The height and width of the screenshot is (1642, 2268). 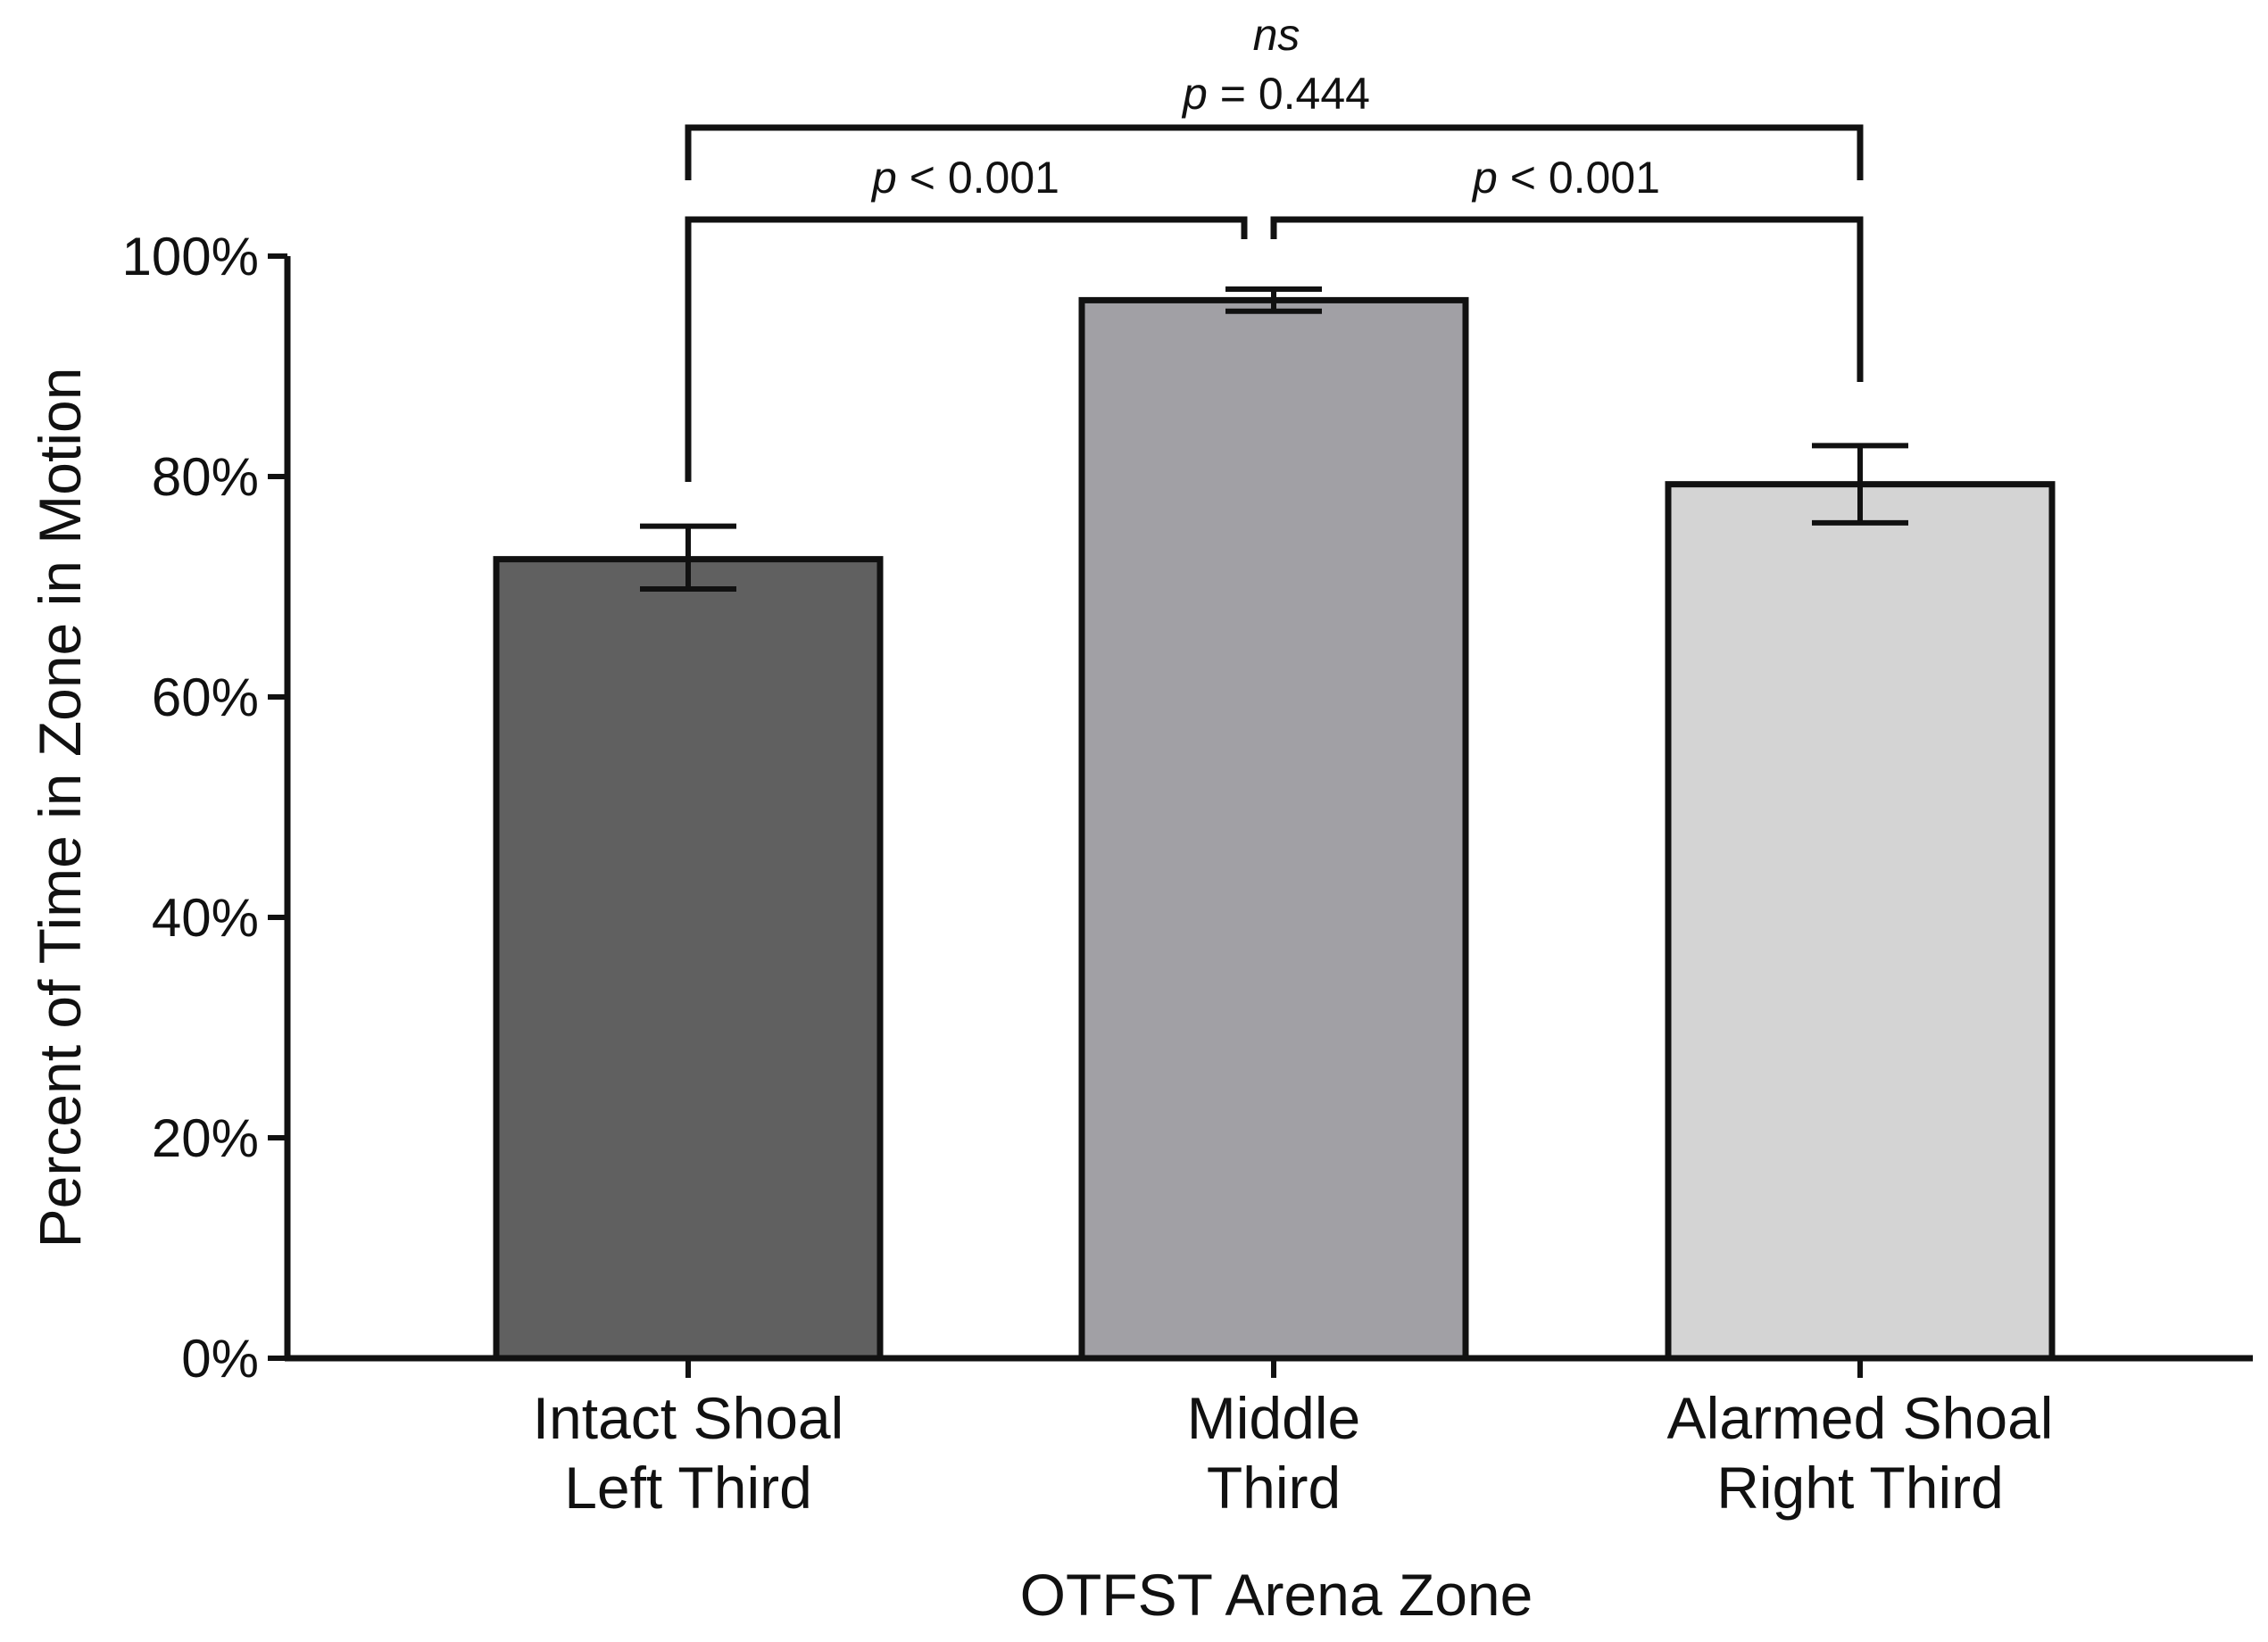 What do you see at coordinates (206, 1138) in the screenshot?
I see `y-tick-label: 20%` at bounding box center [206, 1138].